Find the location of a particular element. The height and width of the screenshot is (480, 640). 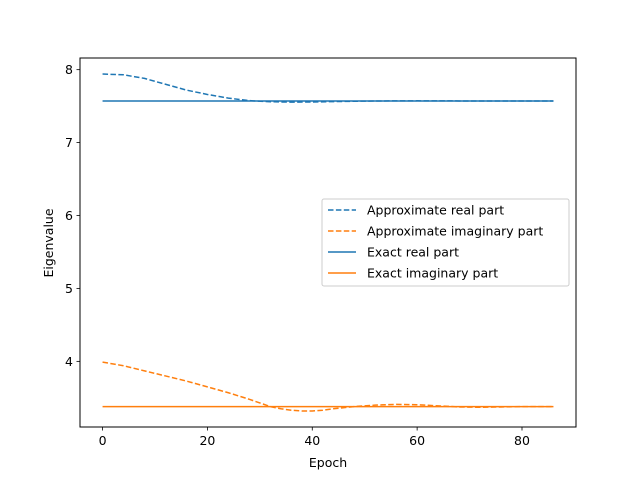

x-tick-label: 20 is located at coordinates (207, 440).